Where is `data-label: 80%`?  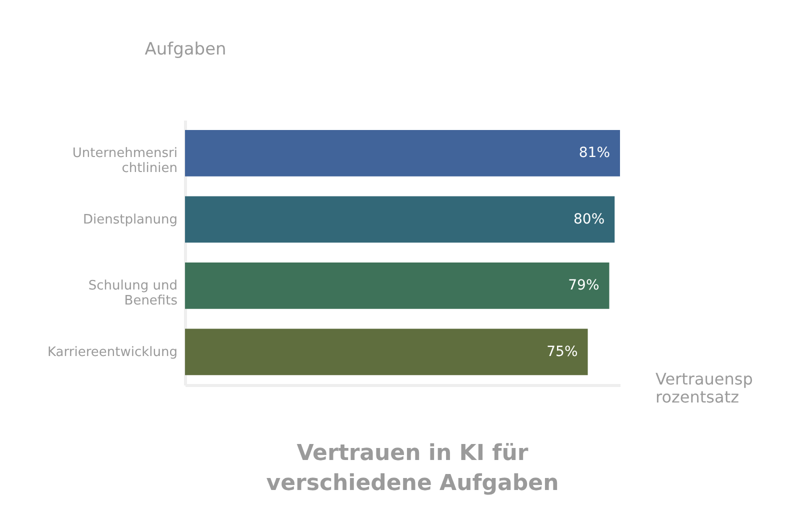
data-label: 80% is located at coordinates (589, 219).